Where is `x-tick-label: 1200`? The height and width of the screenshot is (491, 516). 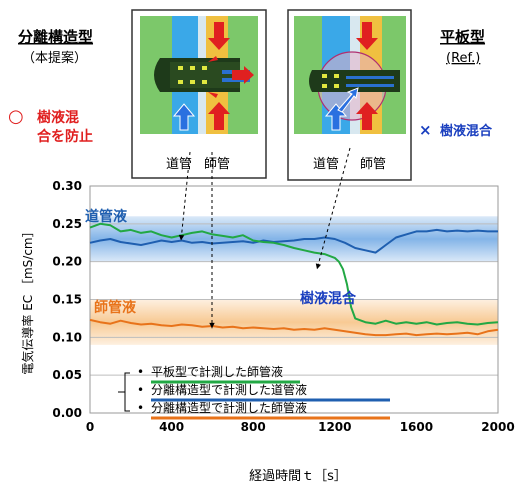
x-tick-label: 1200 is located at coordinates (334, 427).